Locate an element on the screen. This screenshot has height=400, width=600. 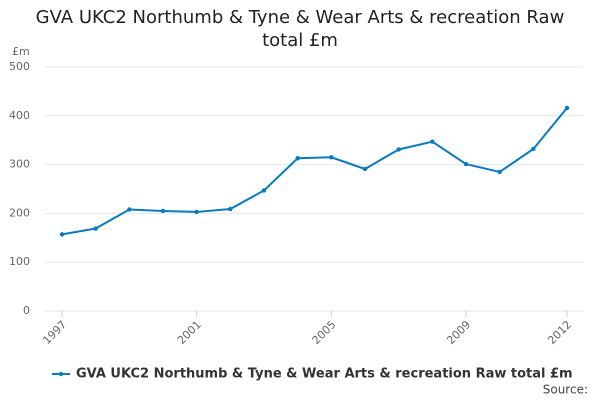
y-tick-label: 500 is located at coordinates (19, 66).